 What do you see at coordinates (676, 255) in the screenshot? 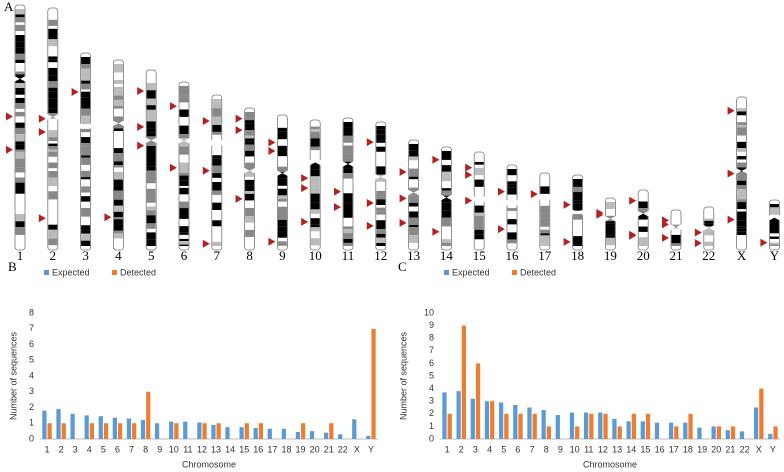
I see `chromosome-label: 21` at bounding box center [676, 255].